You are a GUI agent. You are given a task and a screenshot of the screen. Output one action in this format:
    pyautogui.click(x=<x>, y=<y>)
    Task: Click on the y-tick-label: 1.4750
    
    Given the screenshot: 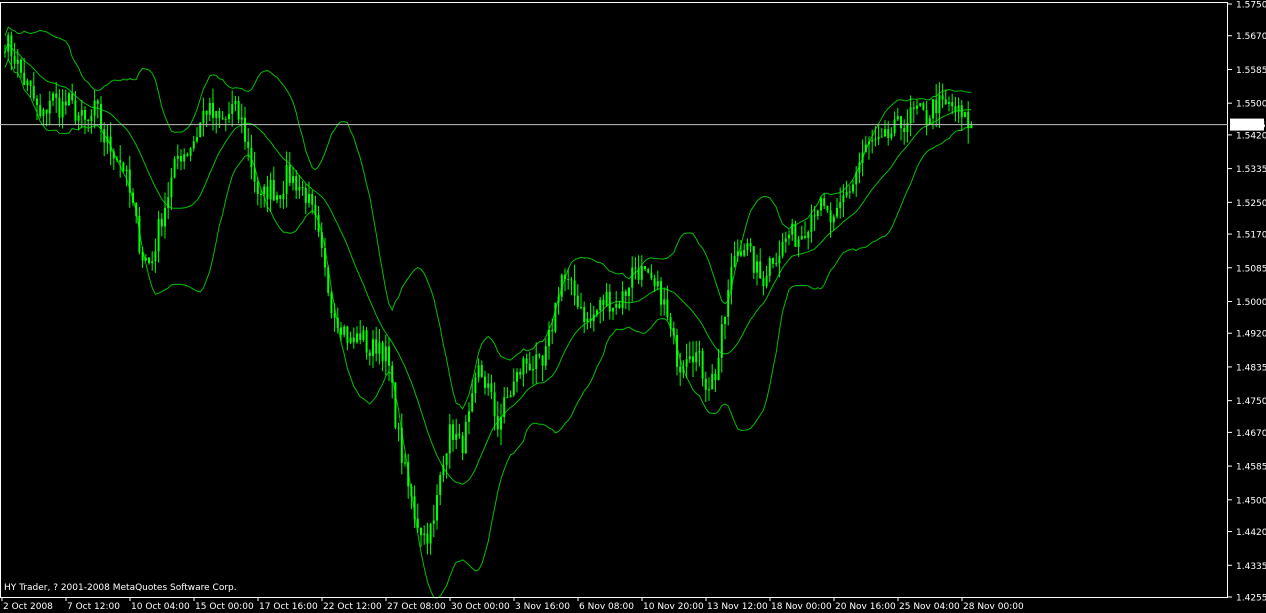 What is the action you would take?
    pyautogui.click(x=1251, y=402)
    